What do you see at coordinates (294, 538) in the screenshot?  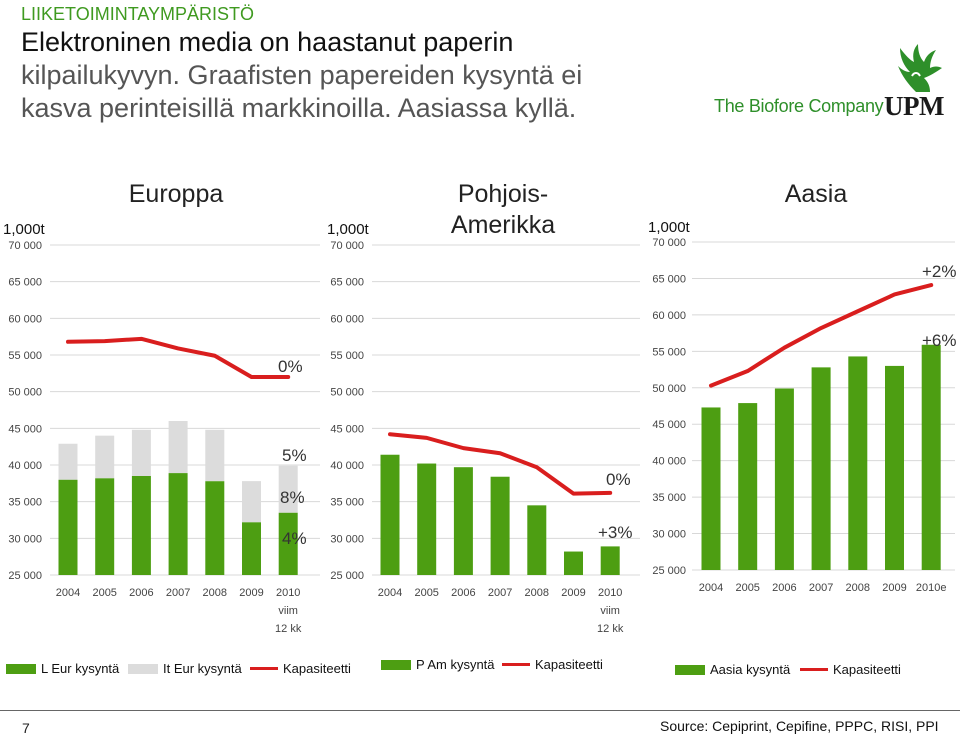 I see `annotation-eu-4: 4%` at bounding box center [294, 538].